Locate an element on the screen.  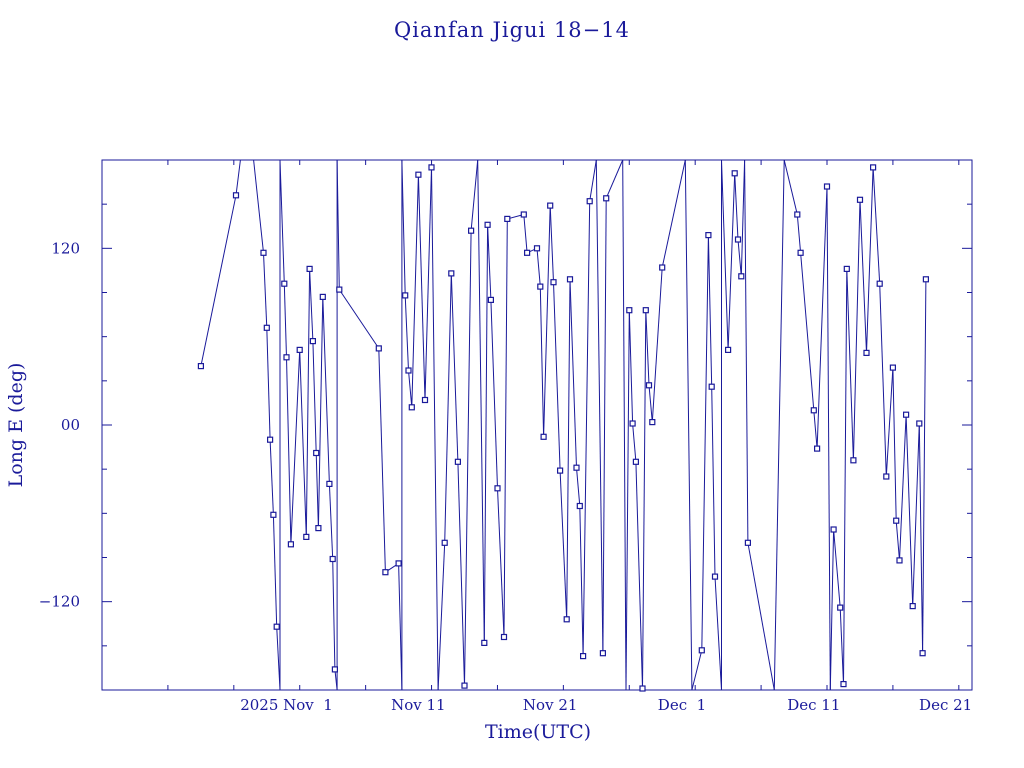
y-tick-label: 00 is located at coordinates (70, 425).